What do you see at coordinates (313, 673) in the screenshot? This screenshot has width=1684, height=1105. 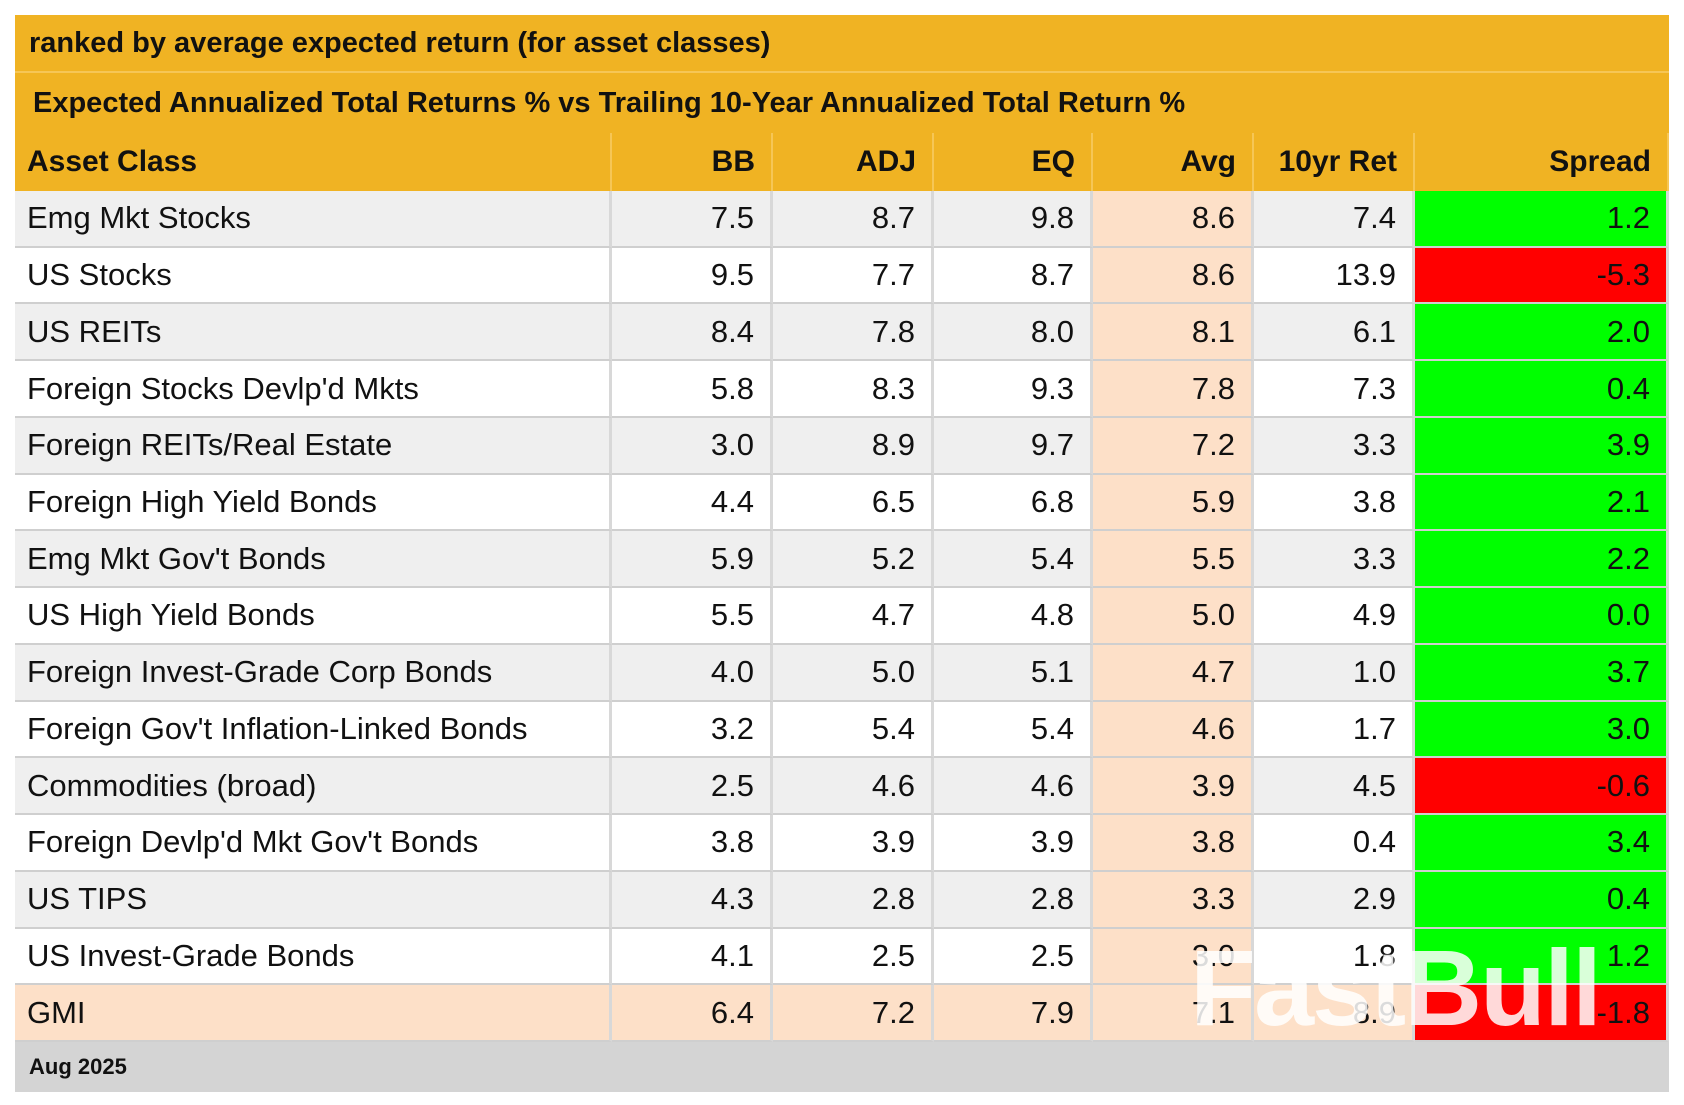 I see `row-label: Foreign Invest-Grade Corp Bonds` at bounding box center [313, 673].